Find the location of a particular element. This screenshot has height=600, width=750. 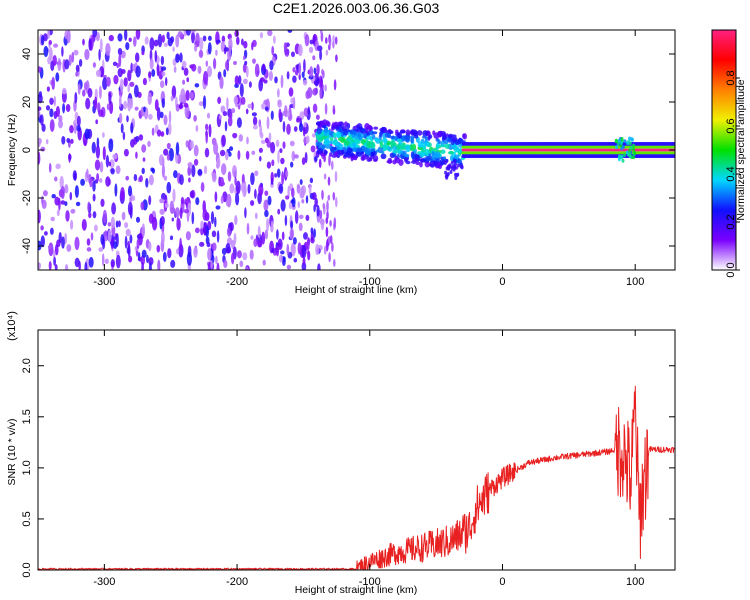

x-tick-label: 100 is located at coordinates (635, 582).